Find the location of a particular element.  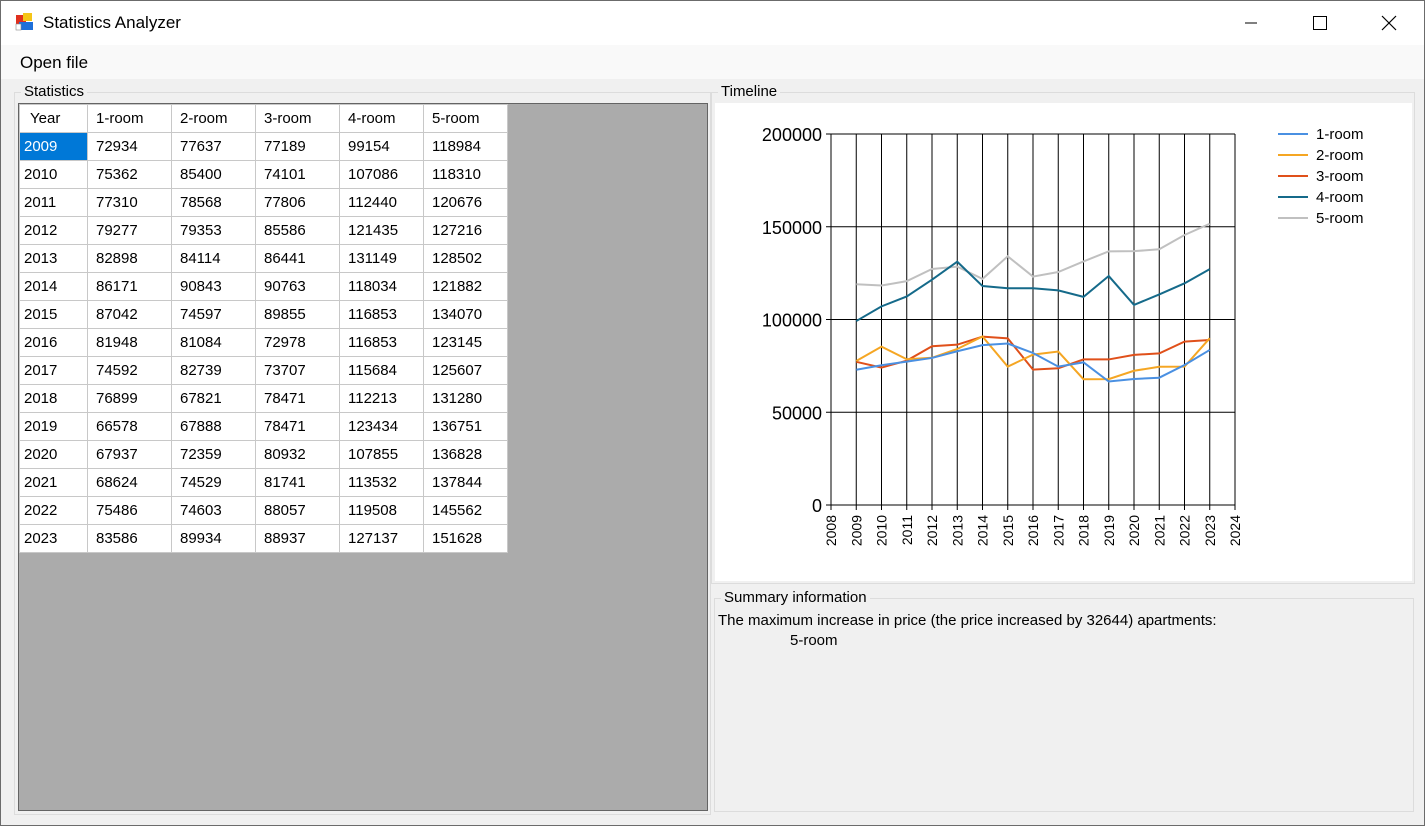

value-cell: 72978 is located at coordinates (297, 342).